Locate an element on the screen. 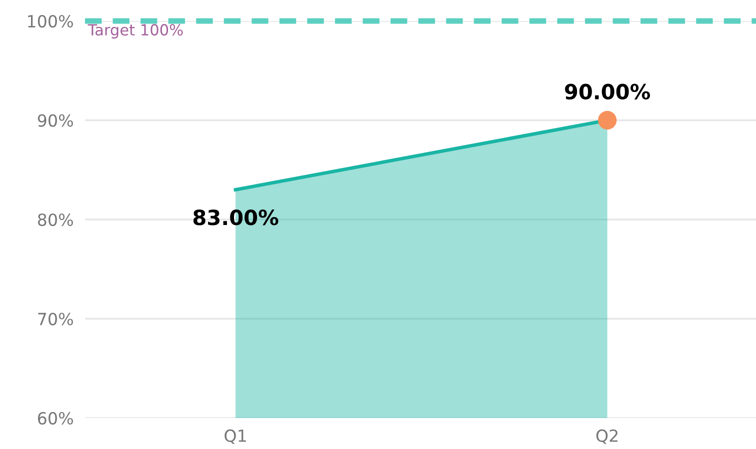 The height and width of the screenshot is (449, 756). y-tick-label: 100% is located at coordinates (50, 21).